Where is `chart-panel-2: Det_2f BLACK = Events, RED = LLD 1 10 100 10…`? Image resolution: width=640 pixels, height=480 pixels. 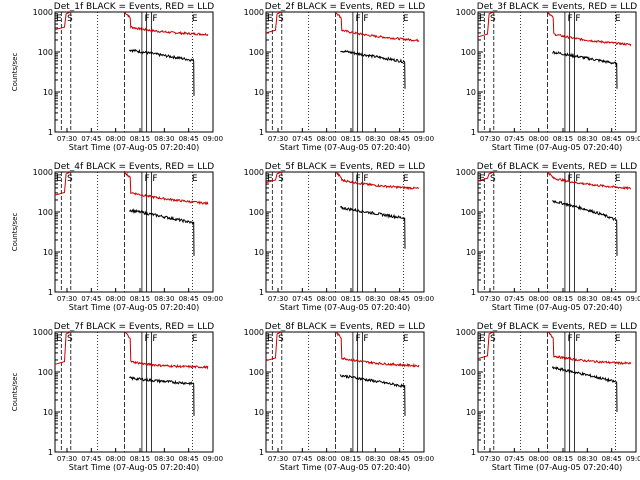 chart-panel-2: Det_2f BLACK = Events, RED = LLD 1 10 100 10… is located at coordinates (339, 77).